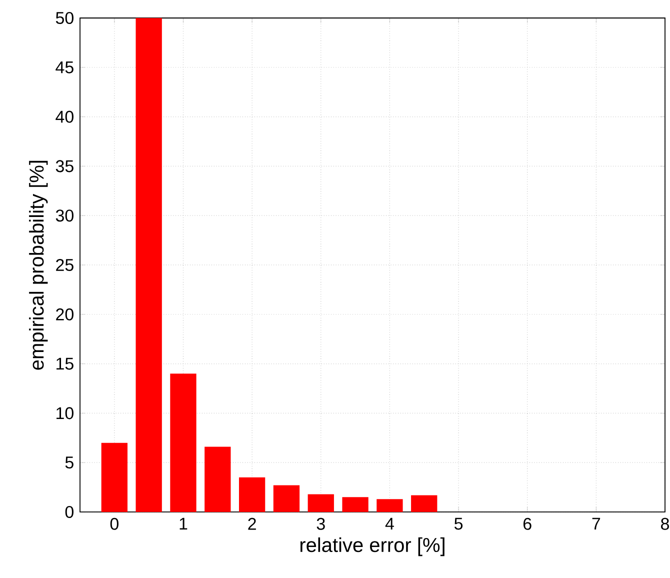 The height and width of the screenshot is (578, 670). Describe the element at coordinates (458, 524) in the screenshot. I see `x-tick-label: 5` at that location.